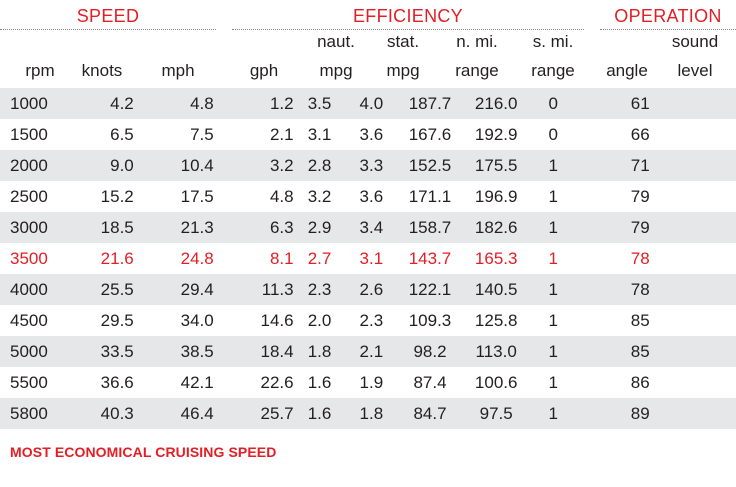 The height and width of the screenshot is (487, 736). I want to click on cell-angle: 0, so click(553, 103).